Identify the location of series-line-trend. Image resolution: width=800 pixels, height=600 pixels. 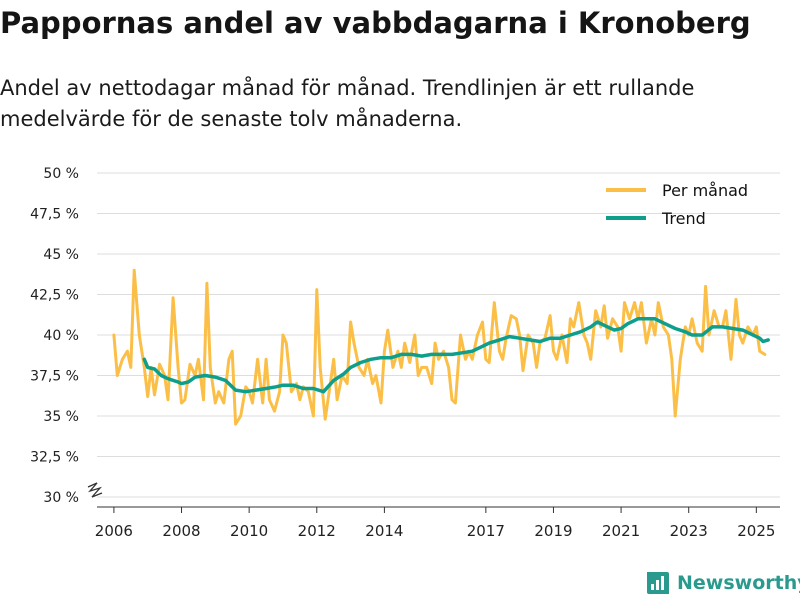
(456, 355).